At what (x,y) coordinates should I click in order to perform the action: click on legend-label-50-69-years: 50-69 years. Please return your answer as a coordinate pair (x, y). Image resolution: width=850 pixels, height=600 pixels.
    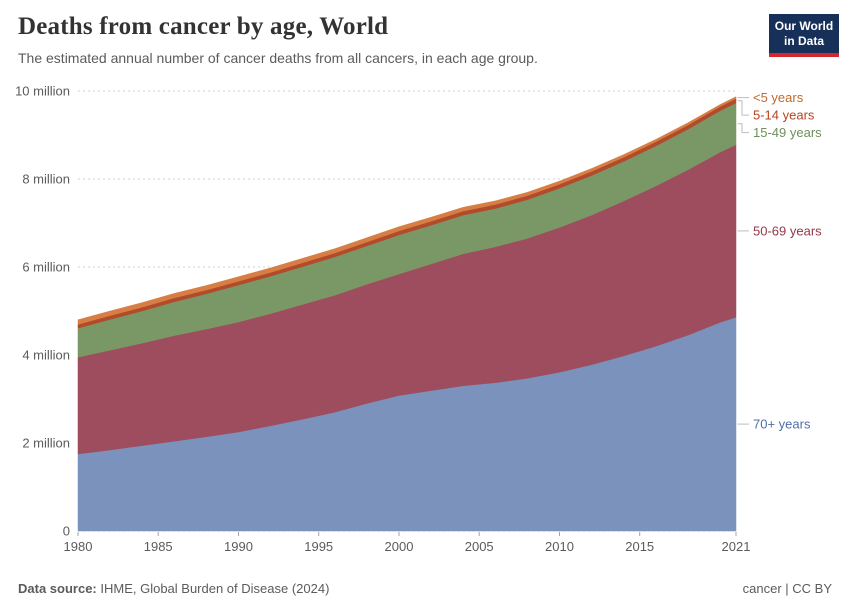
    Looking at the image, I should click on (787, 230).